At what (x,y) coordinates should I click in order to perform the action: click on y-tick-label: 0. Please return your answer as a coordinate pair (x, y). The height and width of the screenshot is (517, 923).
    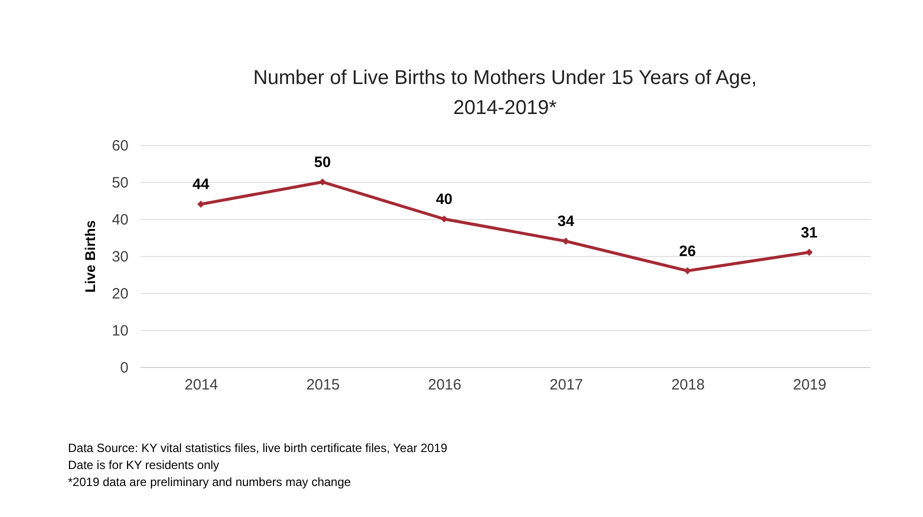
    Looking at the image, I should click on (124, 368).